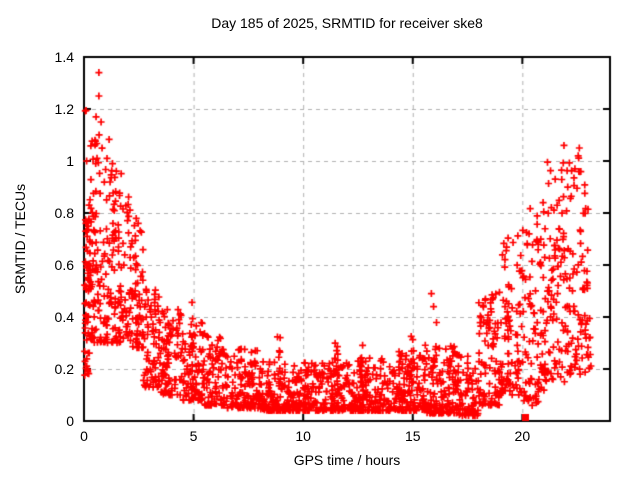 The image size is (640, 480). I want to click on y-tick-label: 0.4, so click(64, 317).